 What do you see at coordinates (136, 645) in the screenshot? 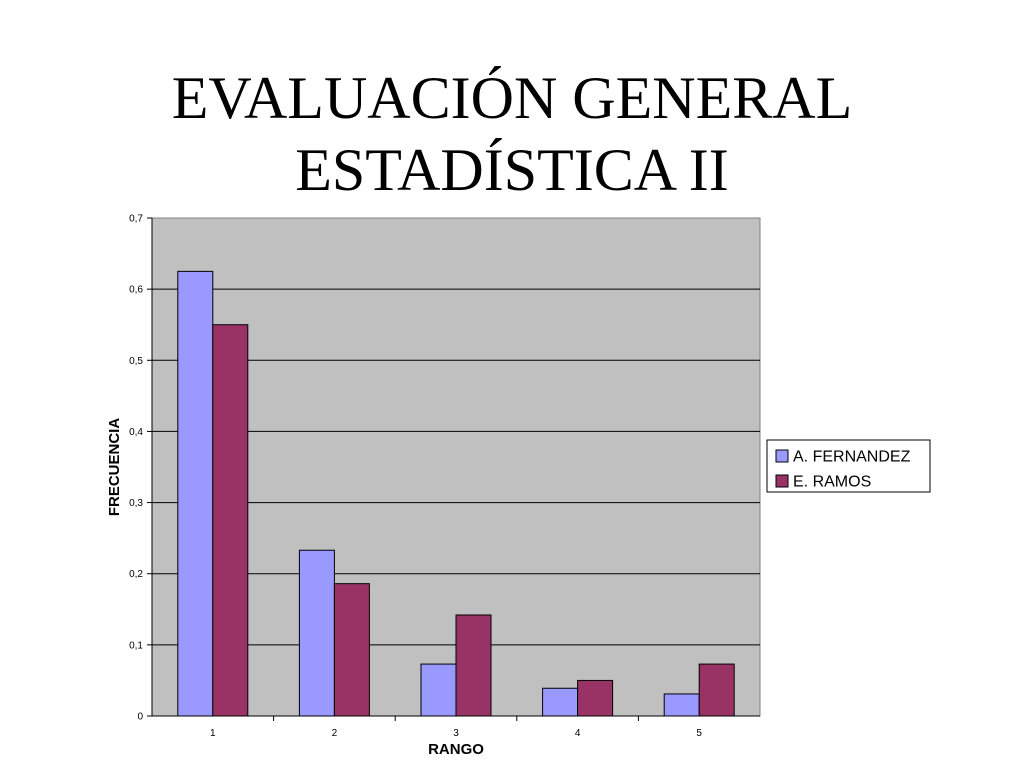
I see `y-tick-label: 0,1` at bounding box center [136, 645].